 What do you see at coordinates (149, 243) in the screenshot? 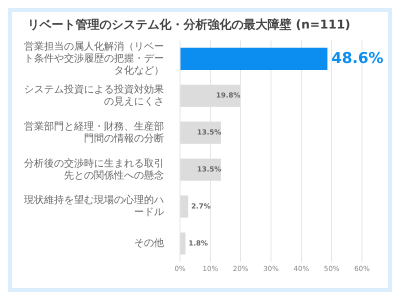
I see `y-tick-label: その他` at bounding box center [149, 243].